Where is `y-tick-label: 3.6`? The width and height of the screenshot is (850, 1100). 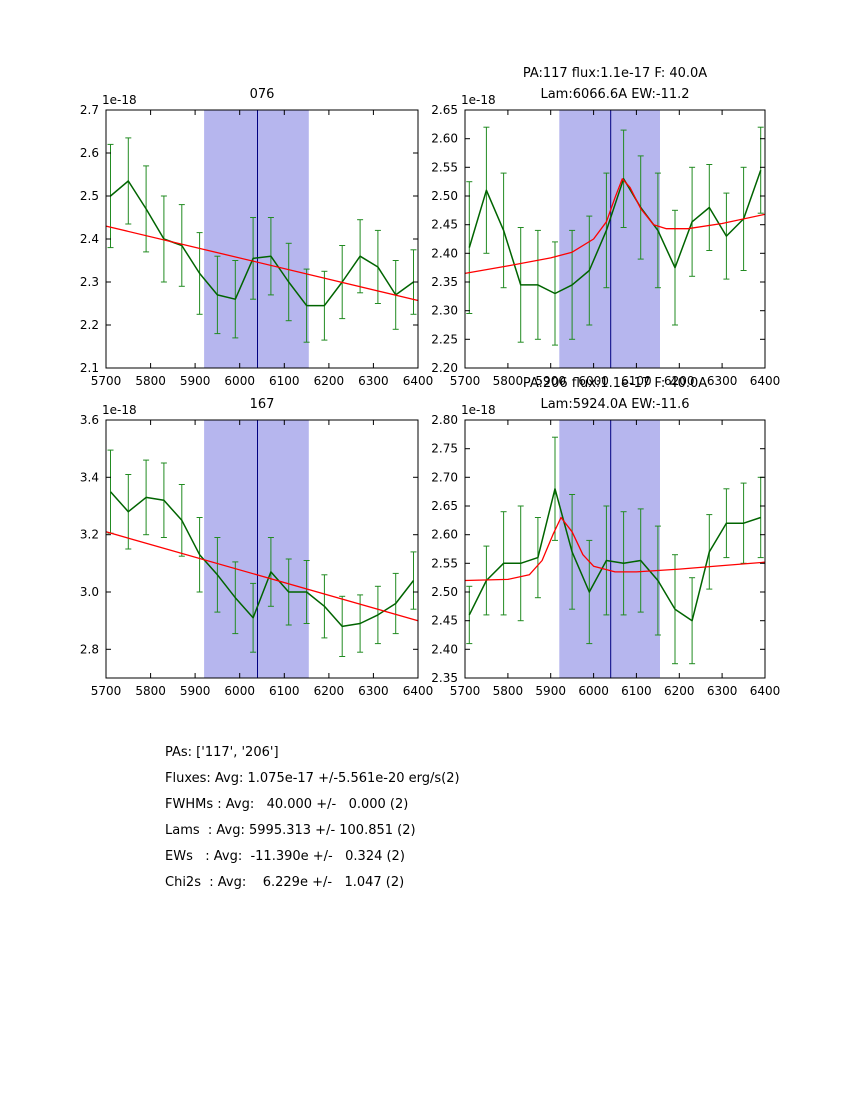
y-tick-label: 3.6 is located at coordinates (89, 420).